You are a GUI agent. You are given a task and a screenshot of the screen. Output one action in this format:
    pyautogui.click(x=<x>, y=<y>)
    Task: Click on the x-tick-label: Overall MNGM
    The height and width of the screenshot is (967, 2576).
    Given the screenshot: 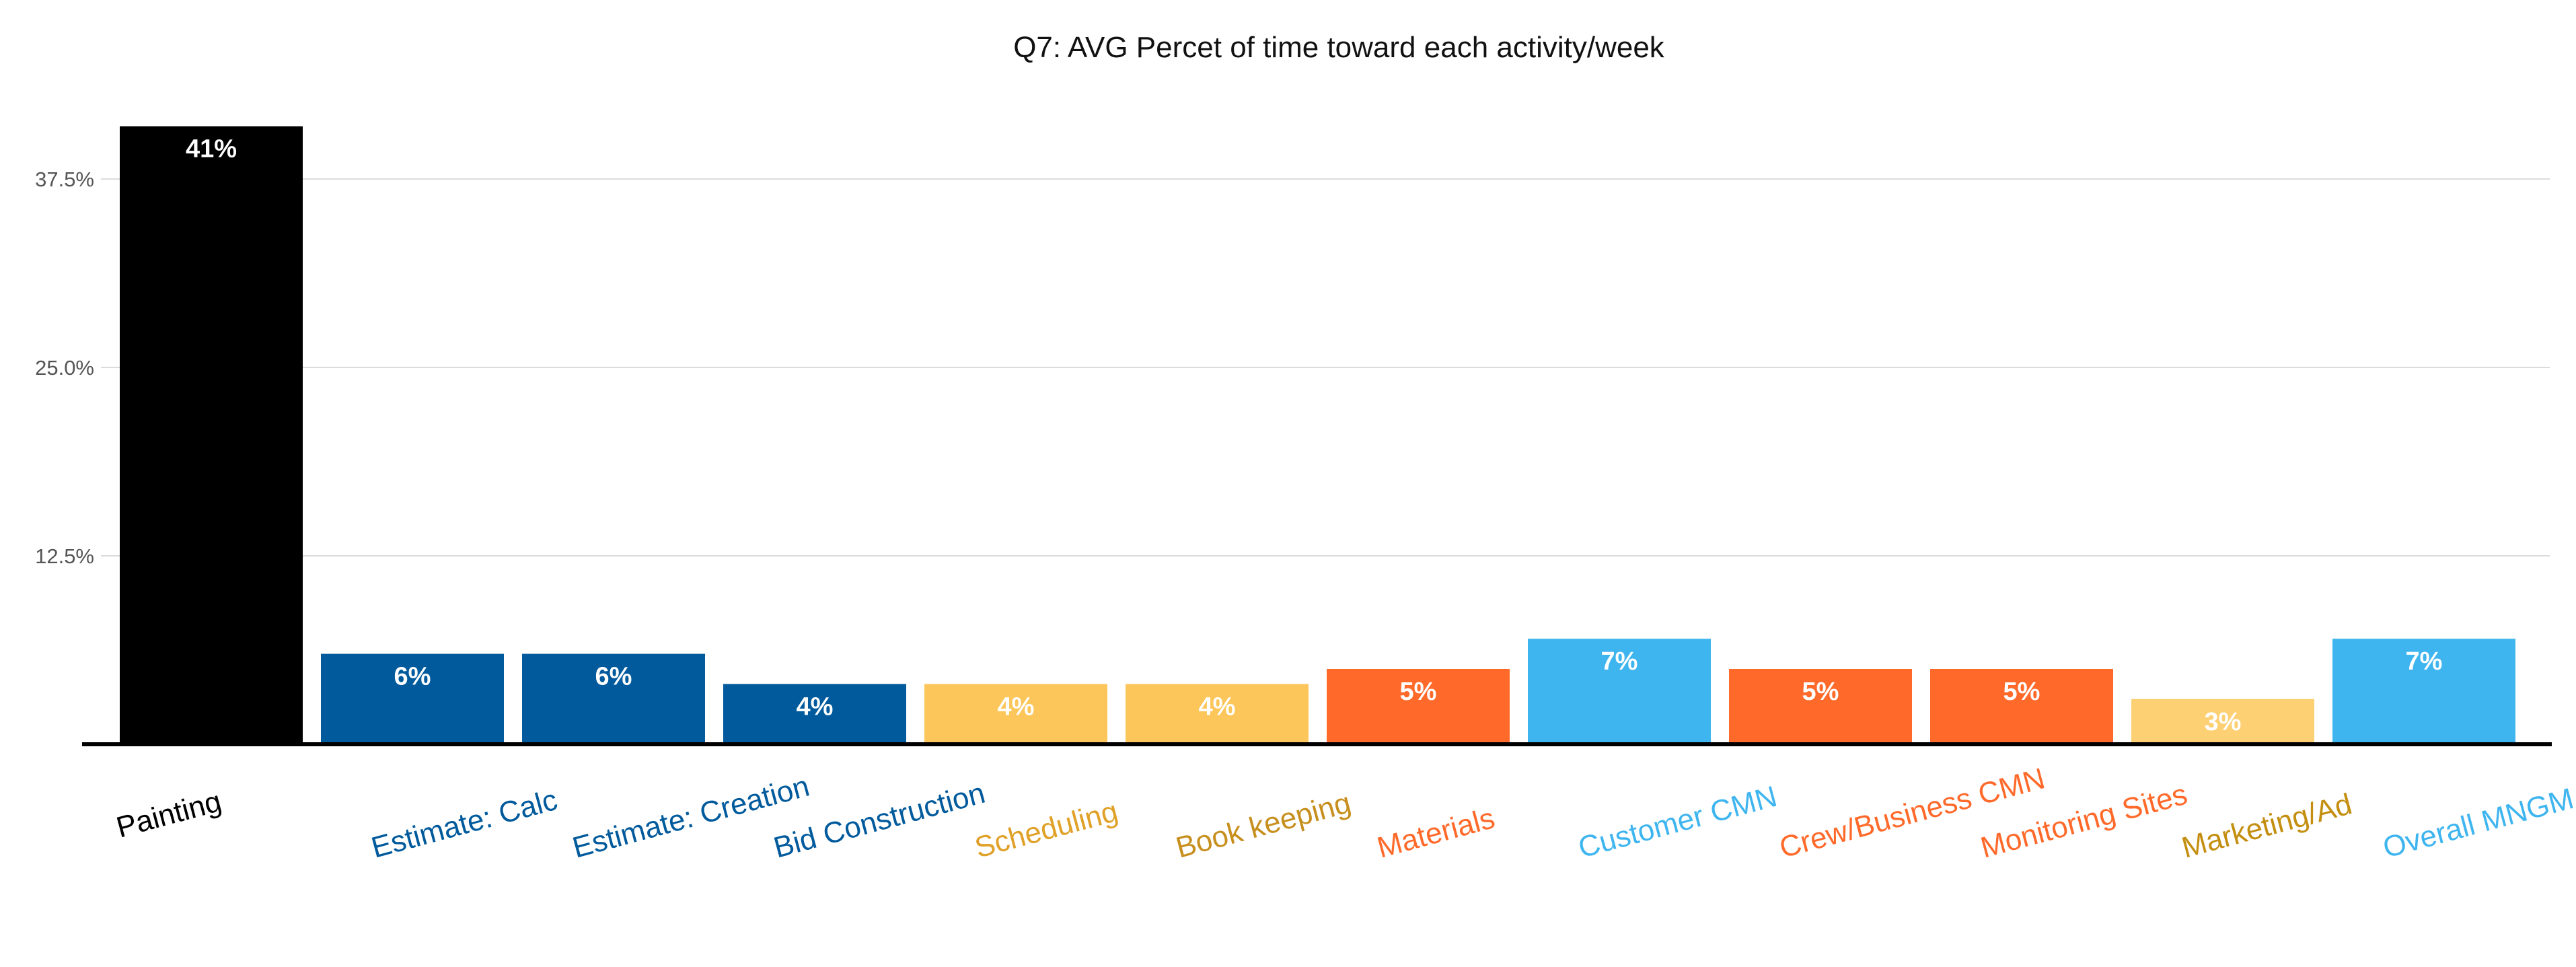 What is the action you would take?
    pyautogui.click(x=2478, y=823)
    